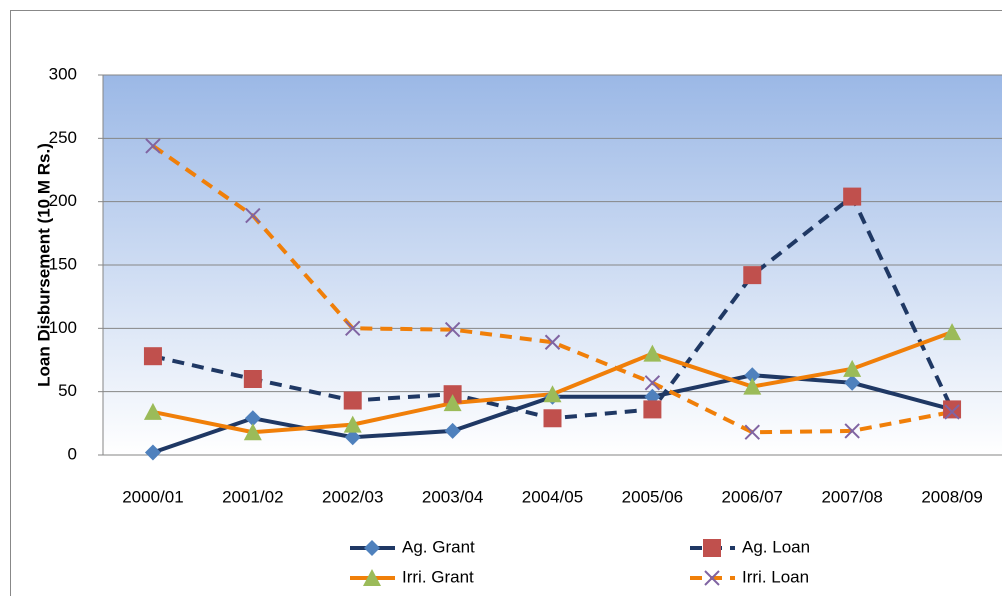 The image size is (1002, 596). Describe the element at coordinates (452, 496) in the screenshot. I see `x-tick-label: 2003/04` at that location.